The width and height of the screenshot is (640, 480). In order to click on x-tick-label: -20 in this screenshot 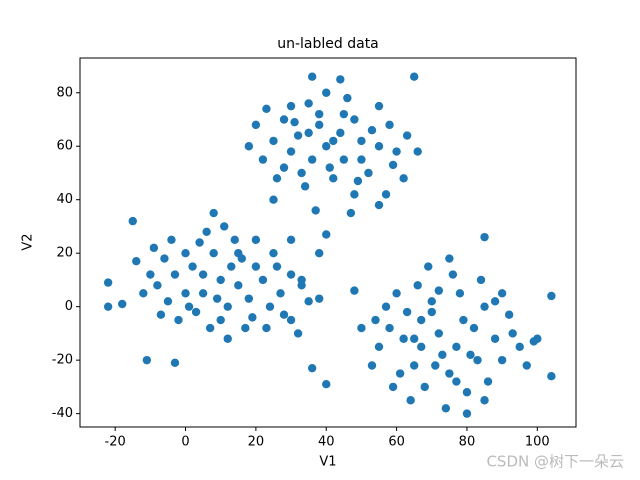, I will do `click(115, 442)`.